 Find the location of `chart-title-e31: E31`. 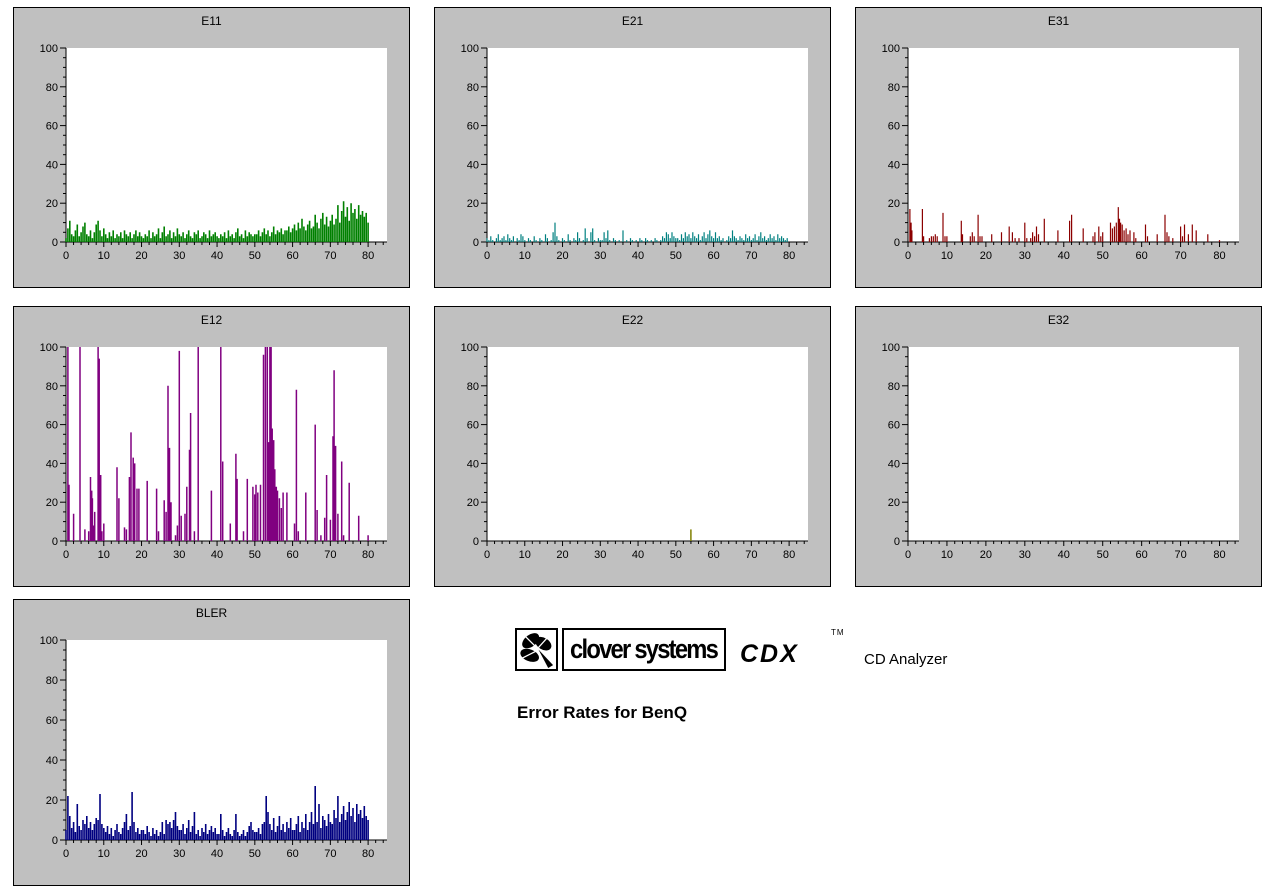

chart-title-e31: E31 is located at coordinates (1058, 21).